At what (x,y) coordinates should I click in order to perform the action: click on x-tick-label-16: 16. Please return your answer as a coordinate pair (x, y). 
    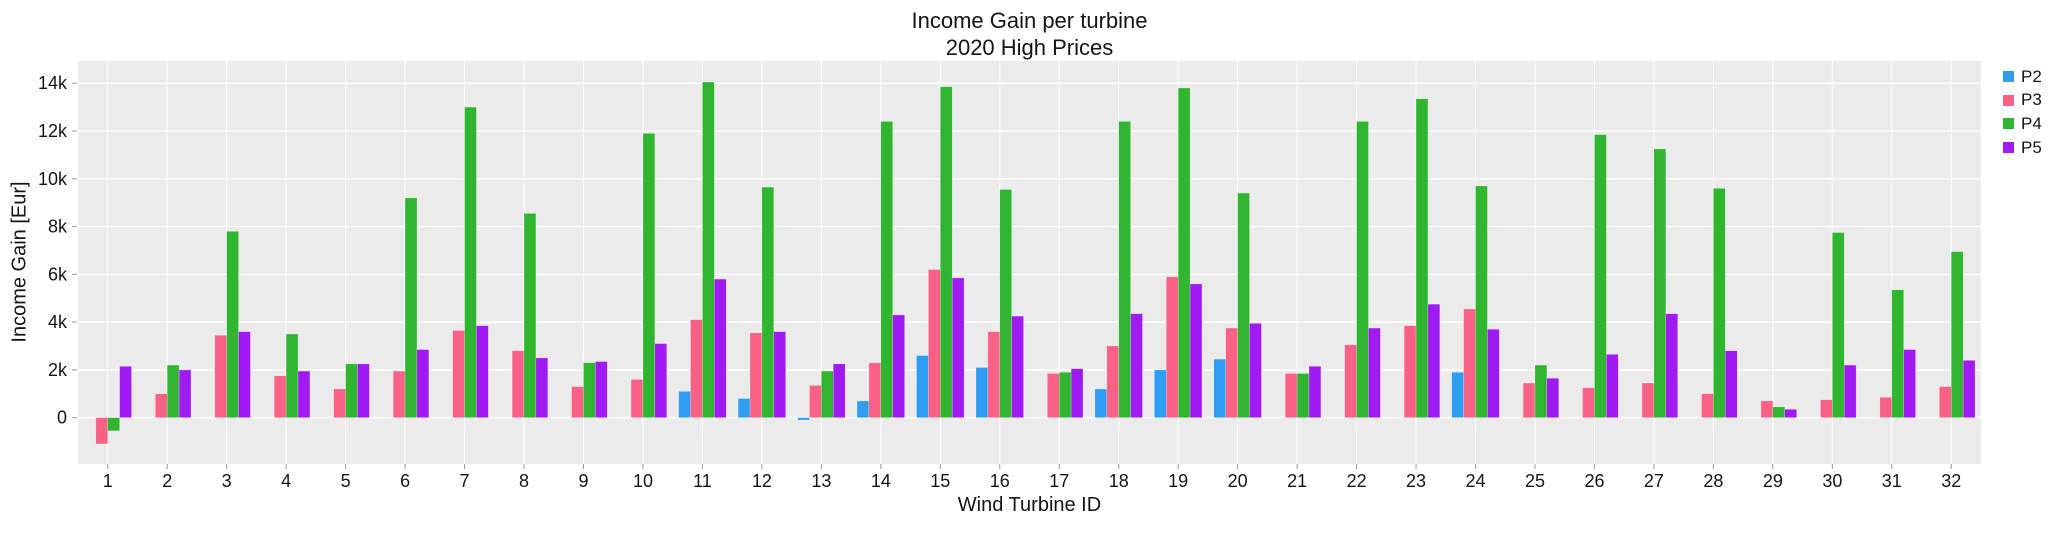
    Looking at the image, I should click on (1000, 481).